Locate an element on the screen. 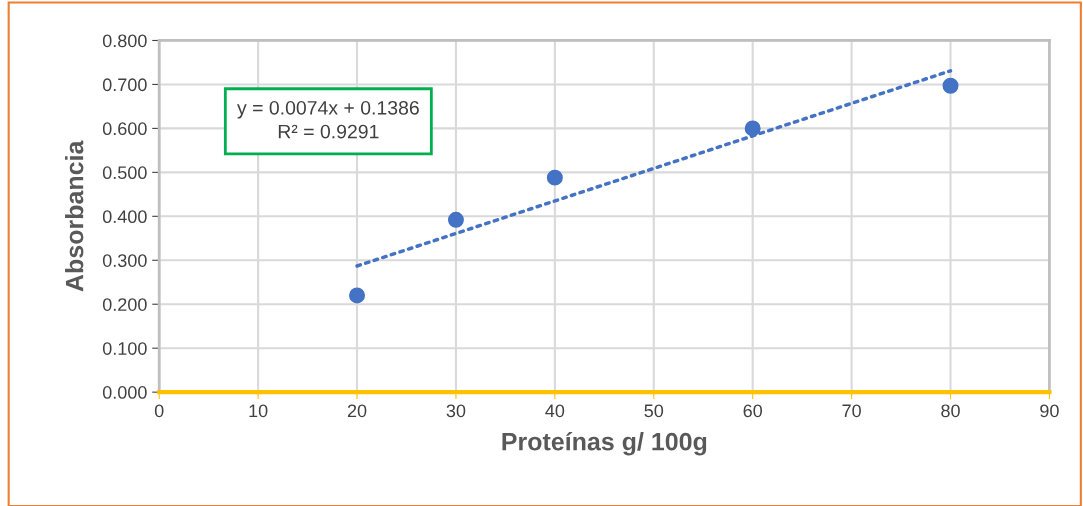 This screenshot has width=1083, height=506. x-tick-label: 0 is located at coordinates (159, 411).